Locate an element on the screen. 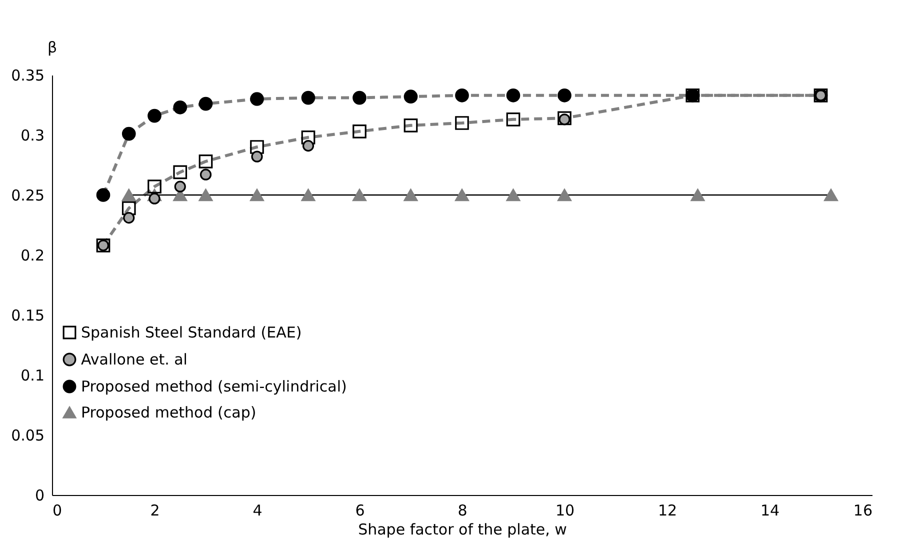 This screenshot has width=914, height=542. y-tick-label: 0.3 is located at coordinates (32, 135).